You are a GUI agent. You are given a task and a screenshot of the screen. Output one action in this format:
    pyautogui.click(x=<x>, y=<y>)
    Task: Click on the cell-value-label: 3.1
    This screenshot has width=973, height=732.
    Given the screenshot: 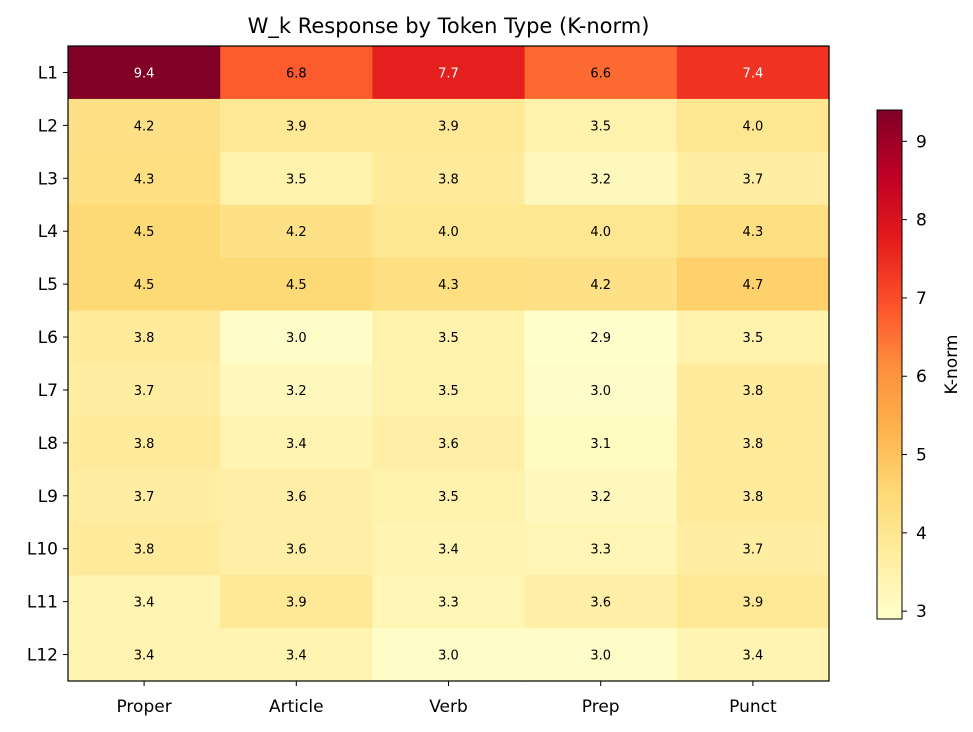 What is the action you would take?
    pyautogui.click(x=600, y=444)
    